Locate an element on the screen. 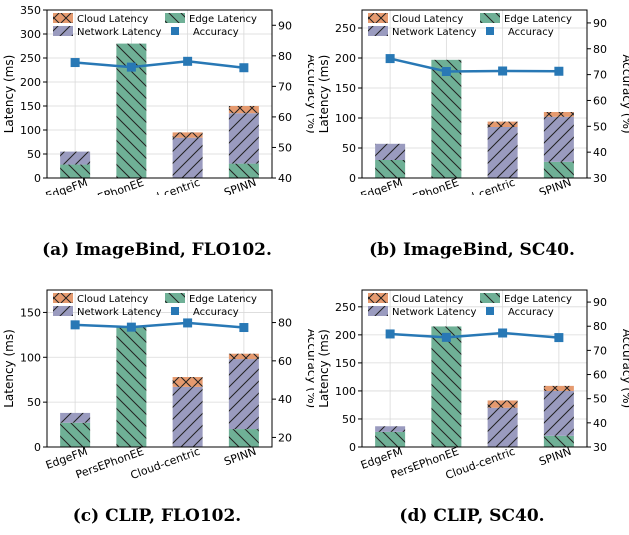 The image size is (629, 535). y2-tick-label: 60 is located at coordinates (285, 117).